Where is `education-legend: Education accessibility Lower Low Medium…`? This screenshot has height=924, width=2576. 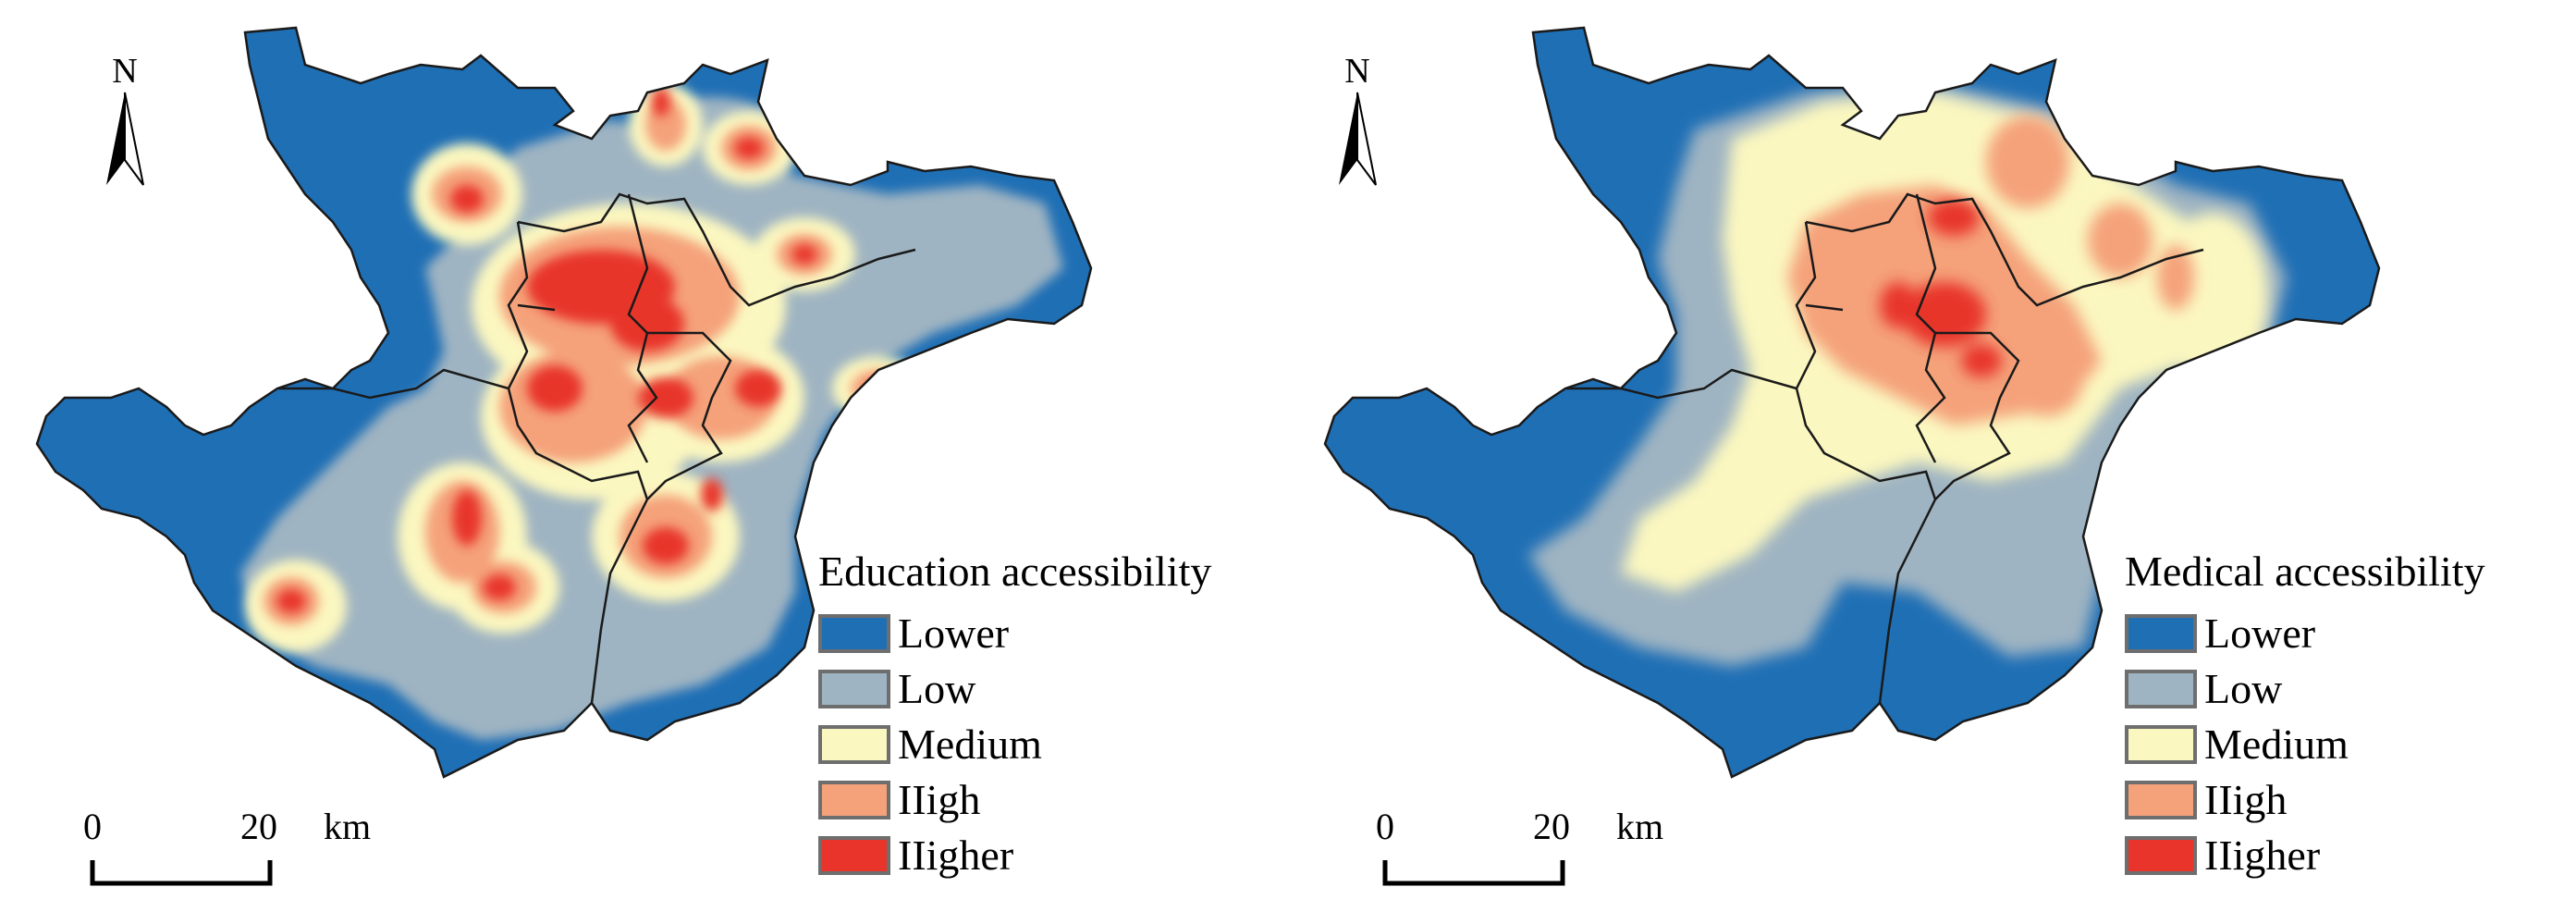 education-legend: Education accessibility Lower Low Medium… is located at coordinates (1014, 716).